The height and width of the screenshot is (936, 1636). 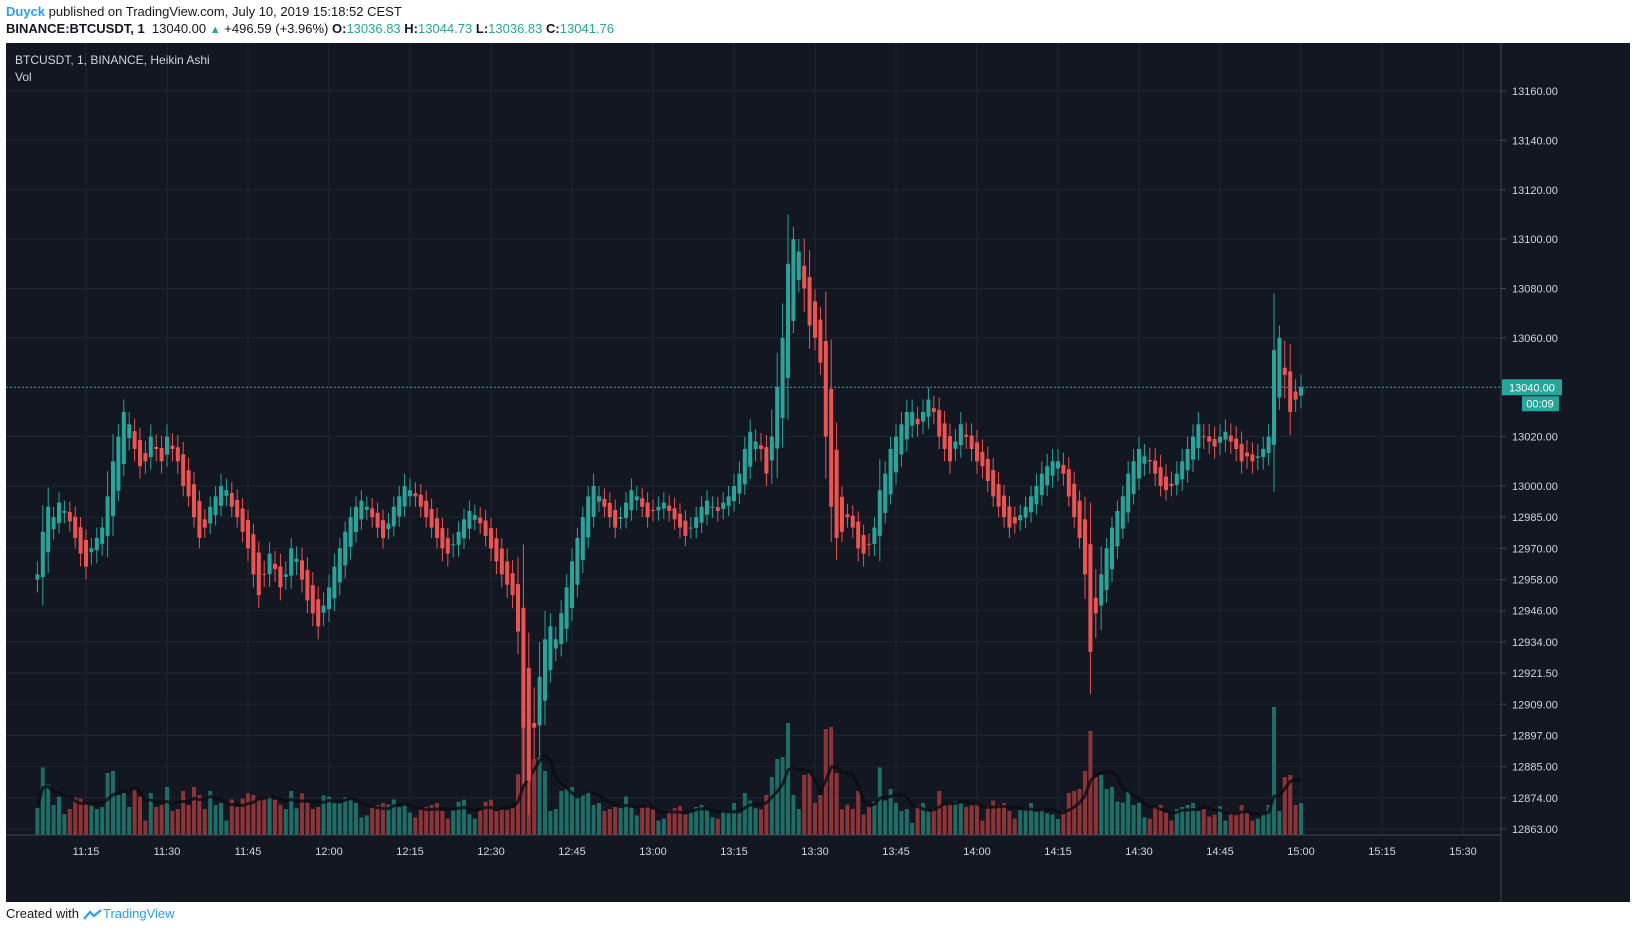 I want to click on countdown-tag-text: 00:09, so click(x=1540, y=404).